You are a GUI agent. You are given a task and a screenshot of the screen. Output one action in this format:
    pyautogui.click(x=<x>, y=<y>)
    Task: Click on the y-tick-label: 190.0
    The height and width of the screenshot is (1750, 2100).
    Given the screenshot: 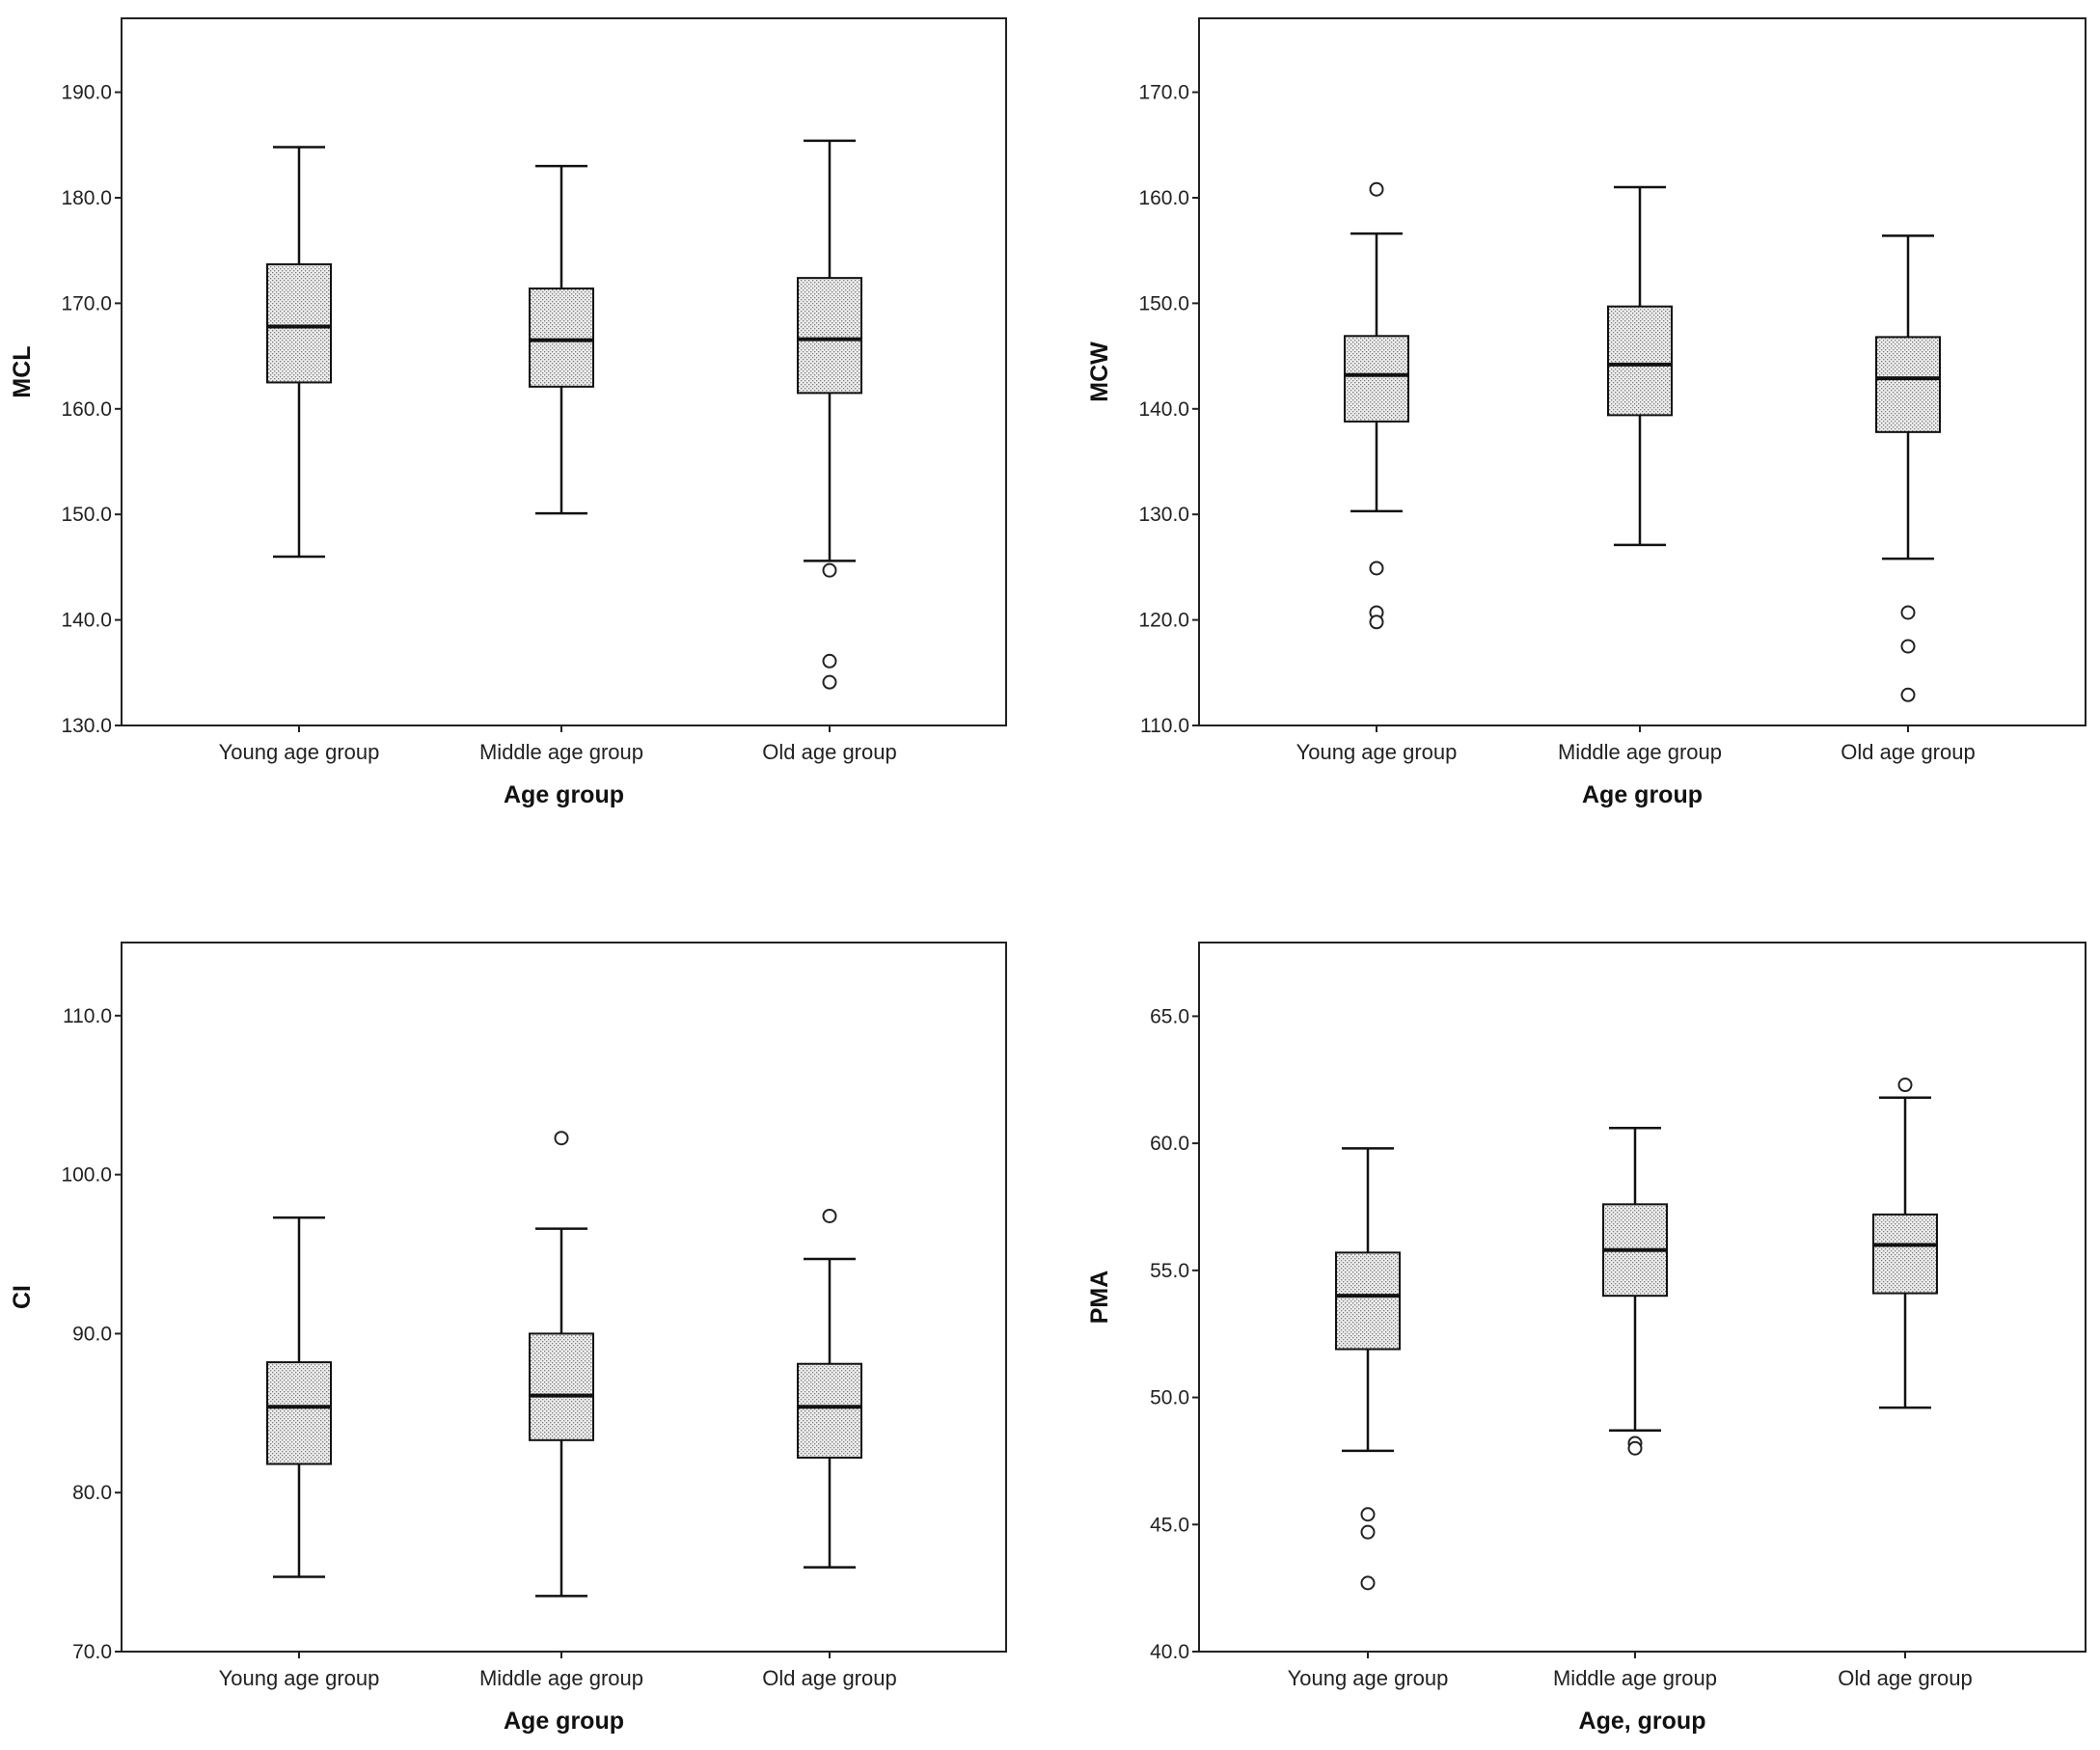 What is the action you would take?
    pyautogui.click(x=86, y=93)
    